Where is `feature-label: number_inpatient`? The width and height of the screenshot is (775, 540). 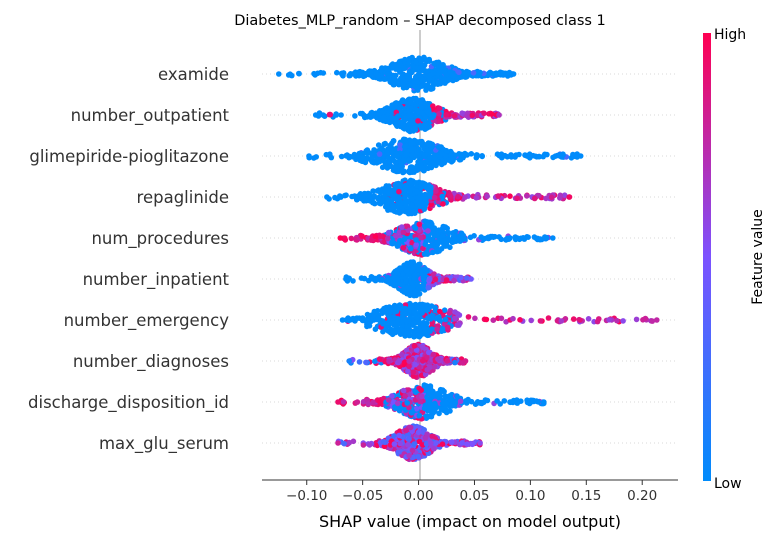
feature-label: number_inpatient is located at coordinates (156, 280).